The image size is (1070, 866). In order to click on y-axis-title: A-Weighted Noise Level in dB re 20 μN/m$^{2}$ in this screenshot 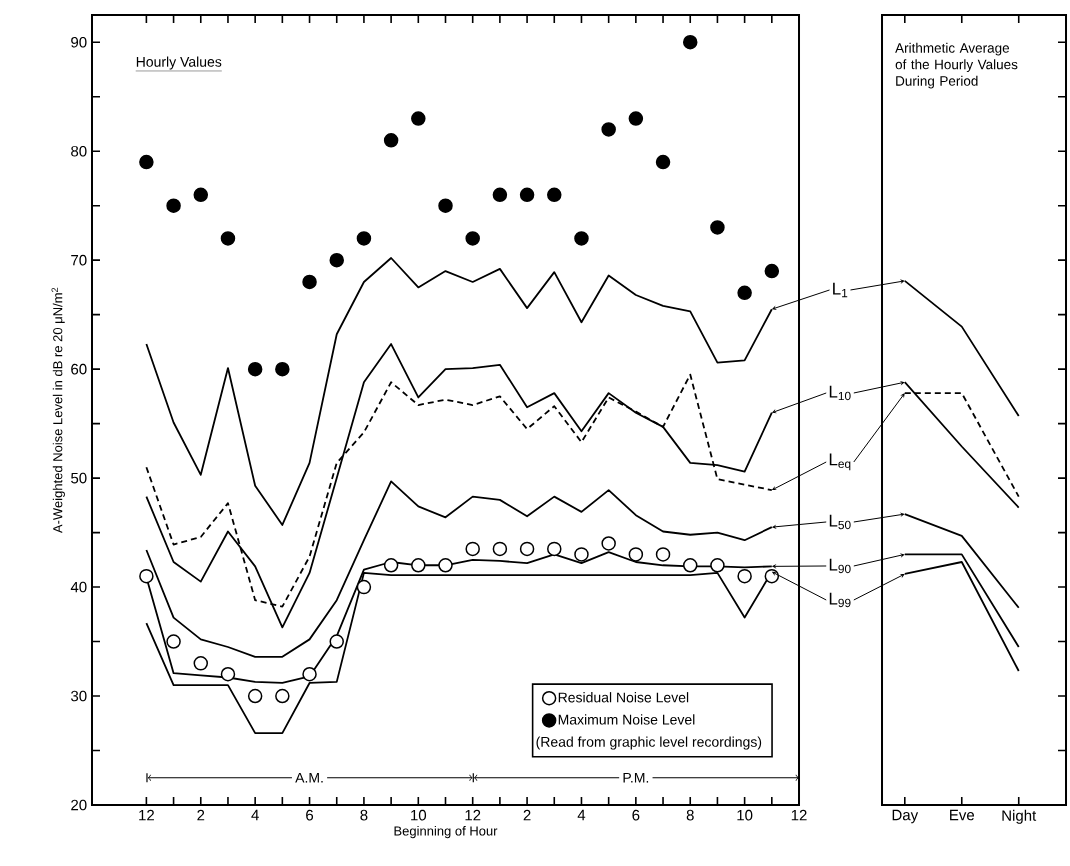, I will do `click(58, 410)`.